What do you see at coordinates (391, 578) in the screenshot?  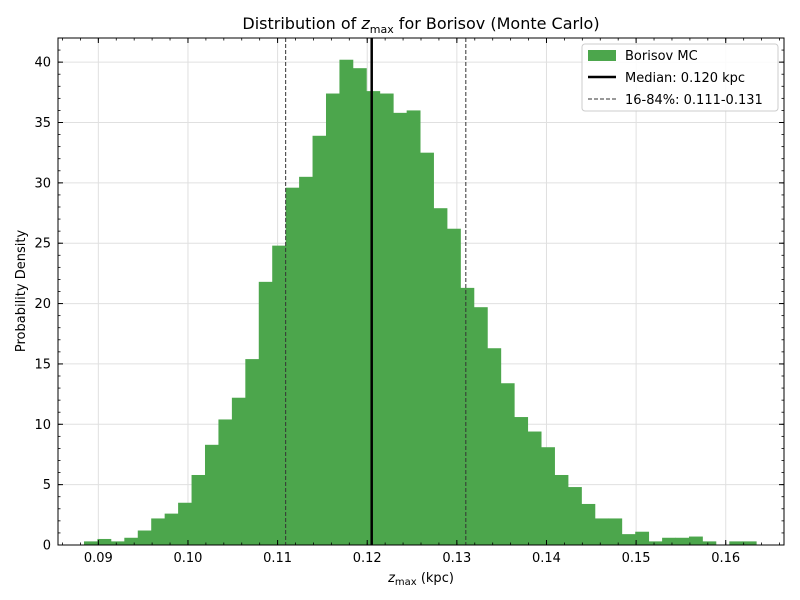 I see `x-axis-label-symbol: z` at bounding box center [391, 578].